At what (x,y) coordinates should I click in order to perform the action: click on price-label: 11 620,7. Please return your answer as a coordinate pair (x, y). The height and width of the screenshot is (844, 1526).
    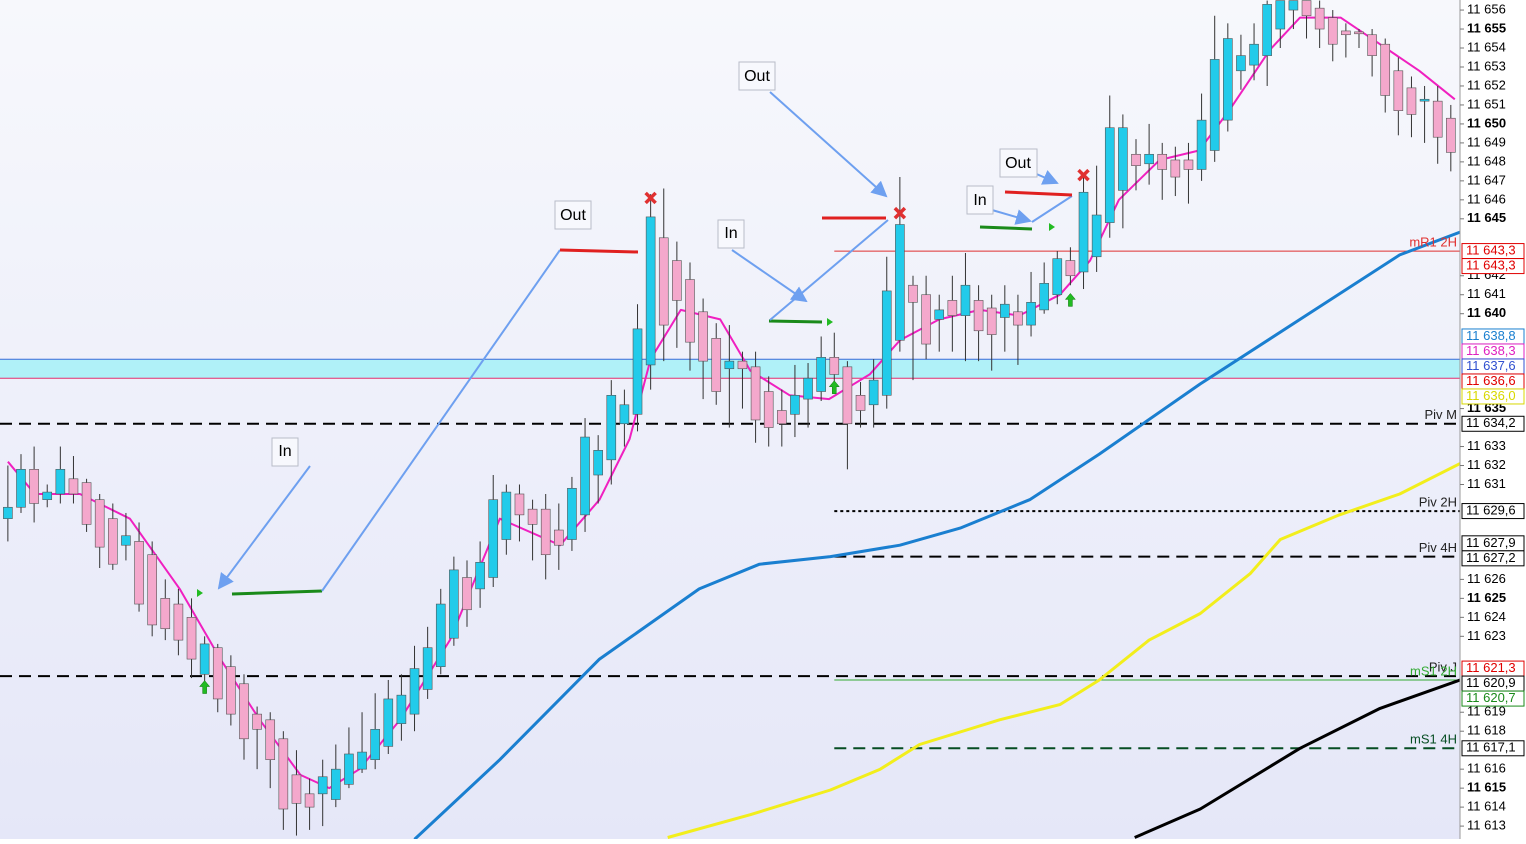
    Looking at the image, I should click on (1493, 698).